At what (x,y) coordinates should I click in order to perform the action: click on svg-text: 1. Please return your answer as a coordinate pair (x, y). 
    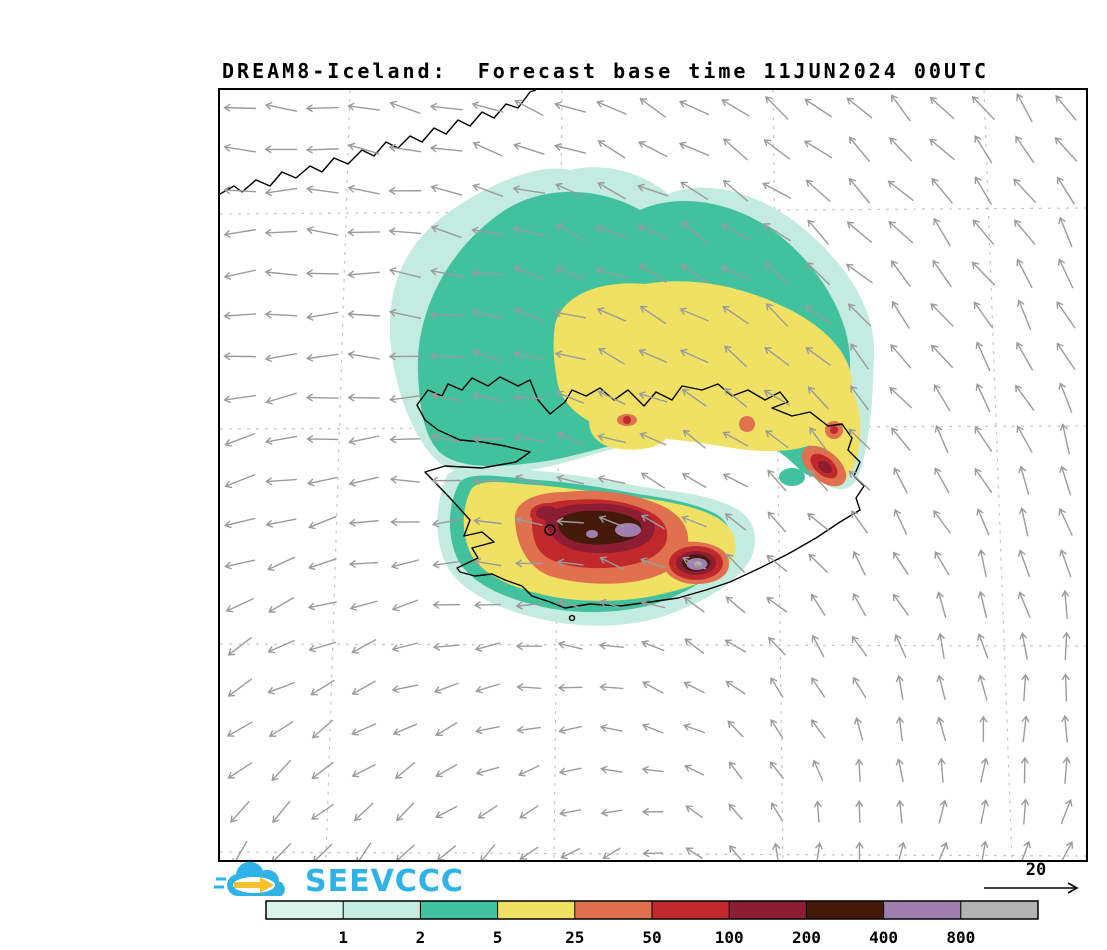
    Looking at the image, I should click on (343, 937).